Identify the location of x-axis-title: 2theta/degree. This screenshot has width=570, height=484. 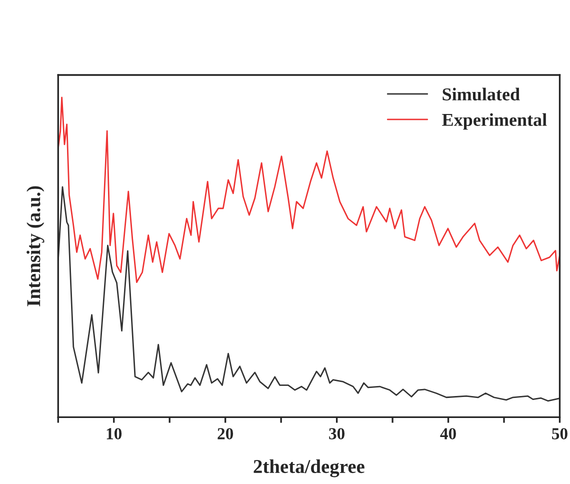
(309, 468).